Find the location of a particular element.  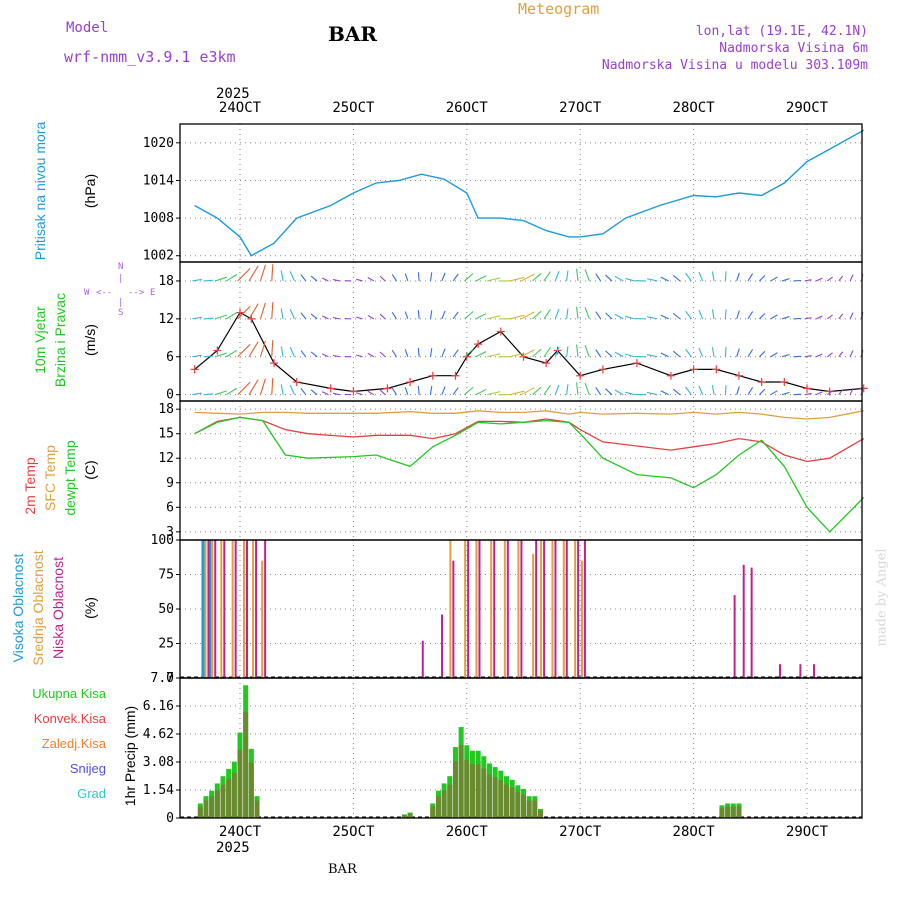

x-date-bottom: 24OCT is located at coordinates (240, 832).